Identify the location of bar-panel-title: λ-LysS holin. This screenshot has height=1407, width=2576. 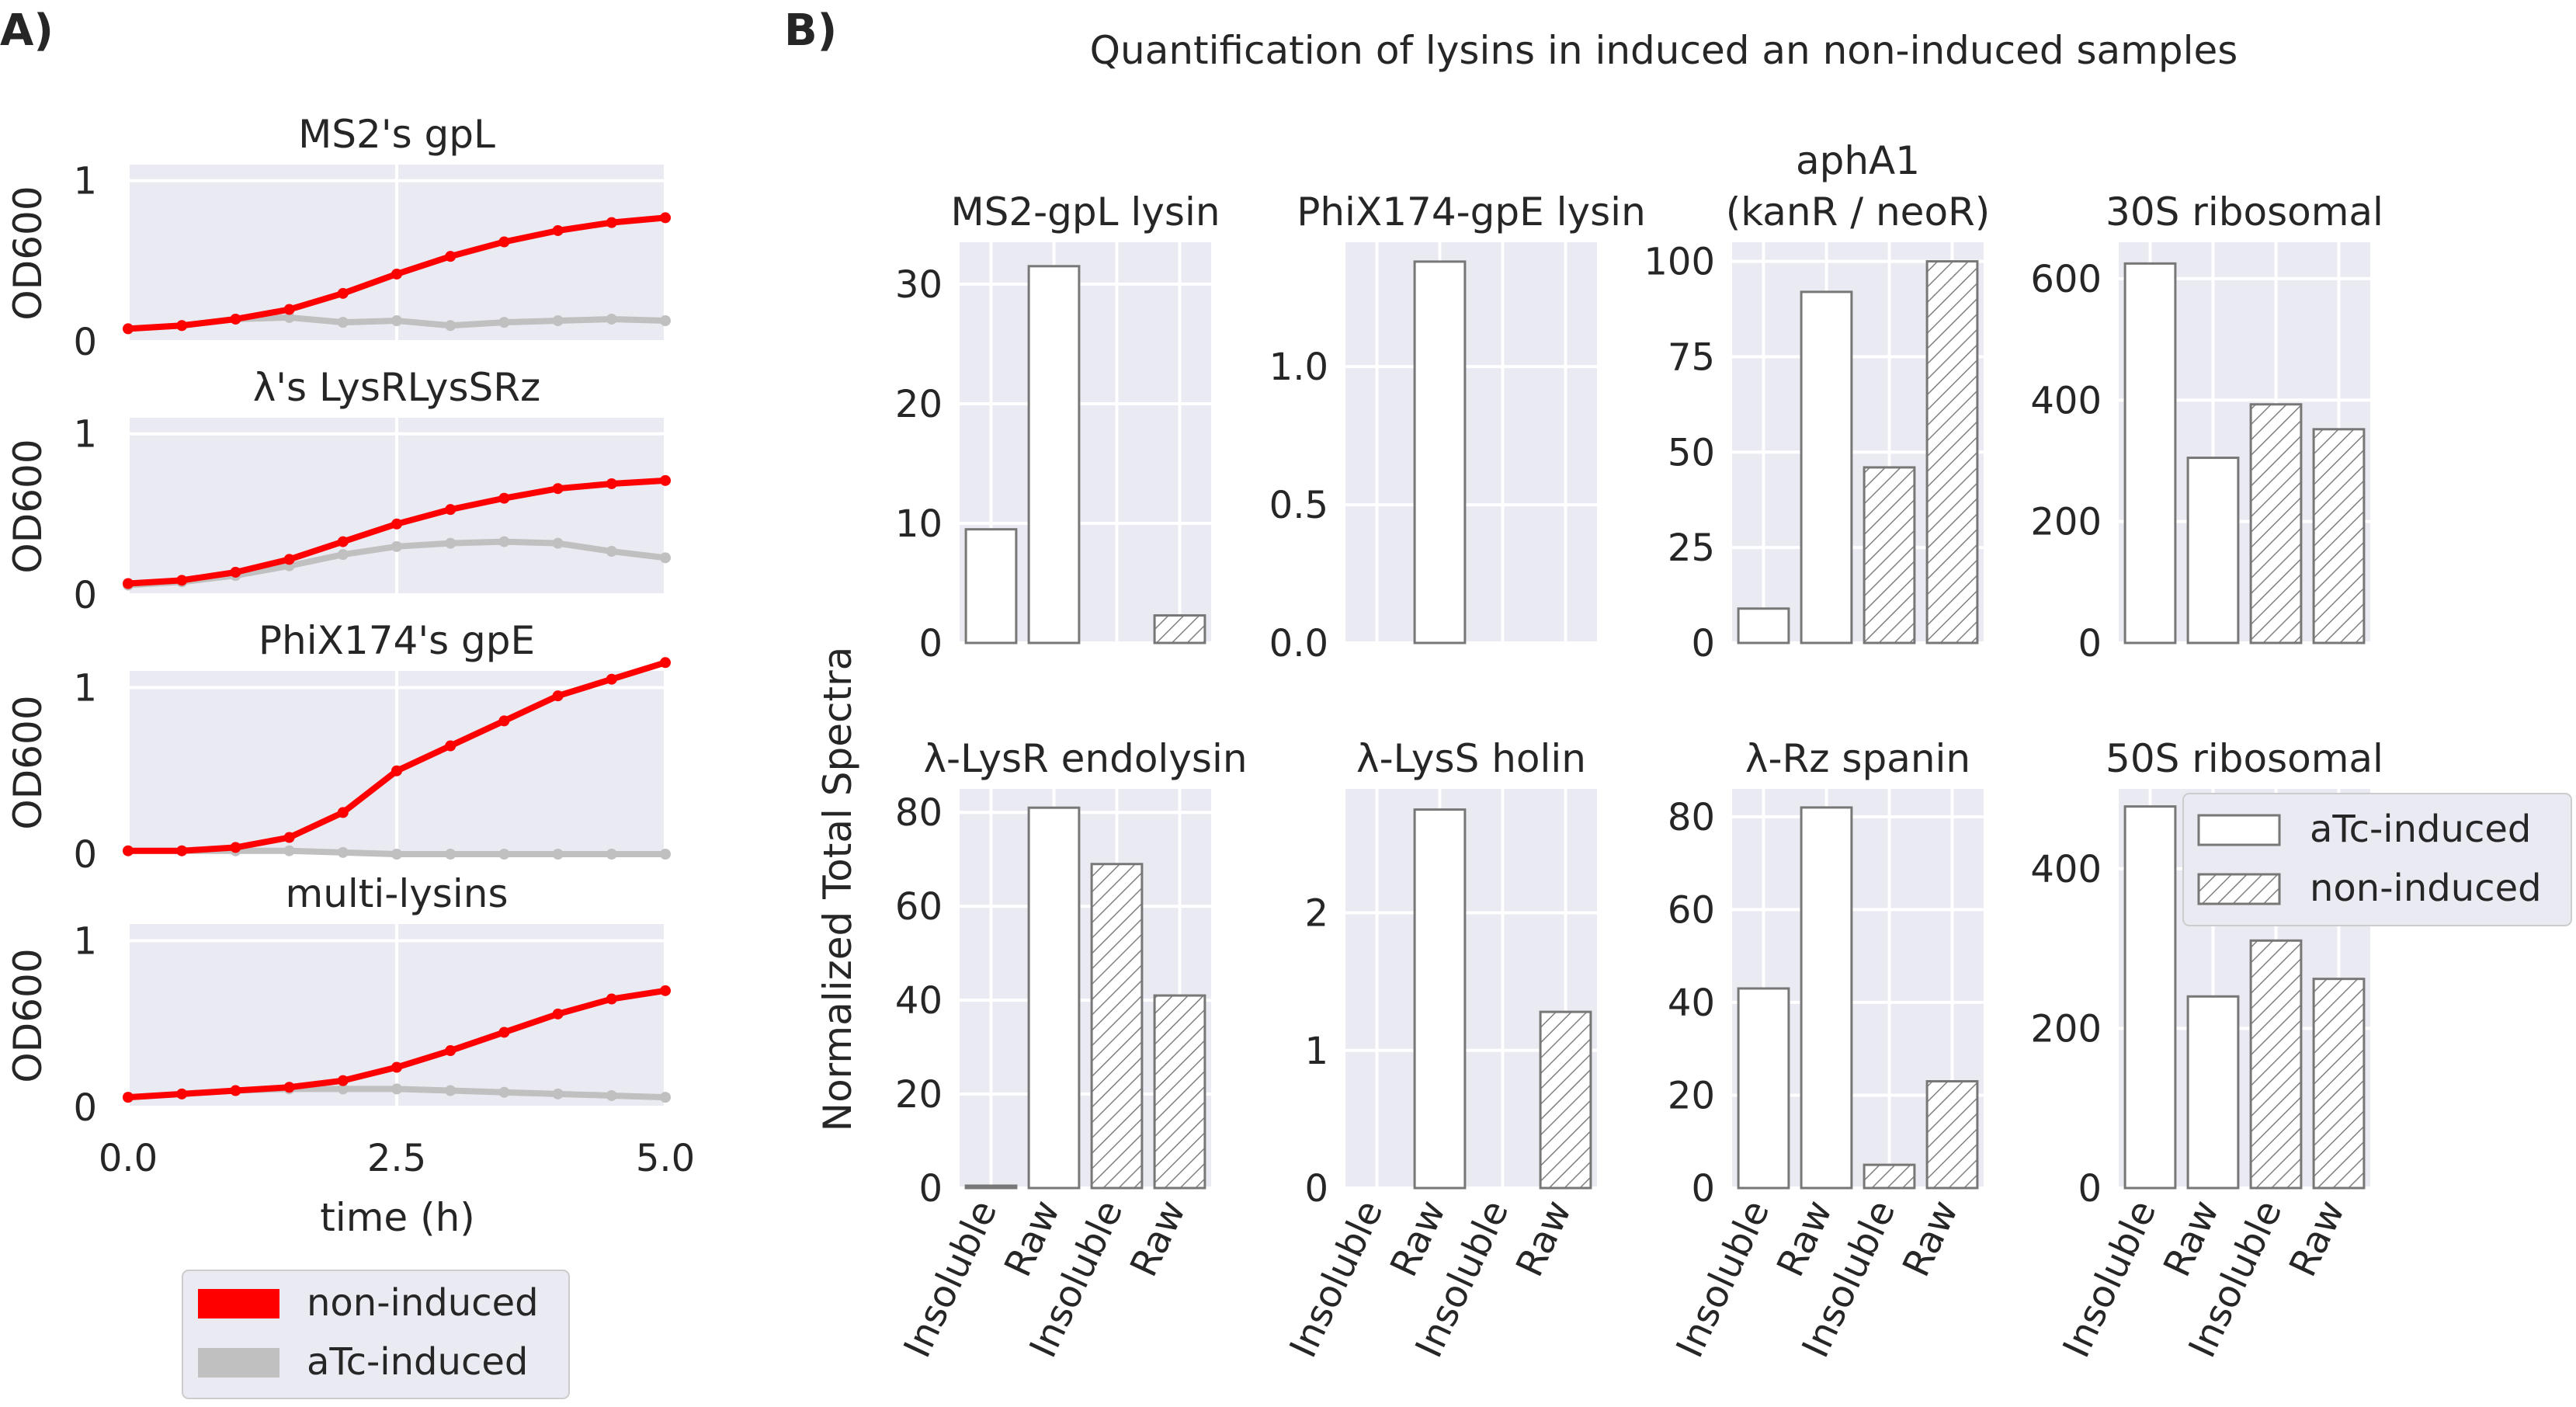
(1471, 758).